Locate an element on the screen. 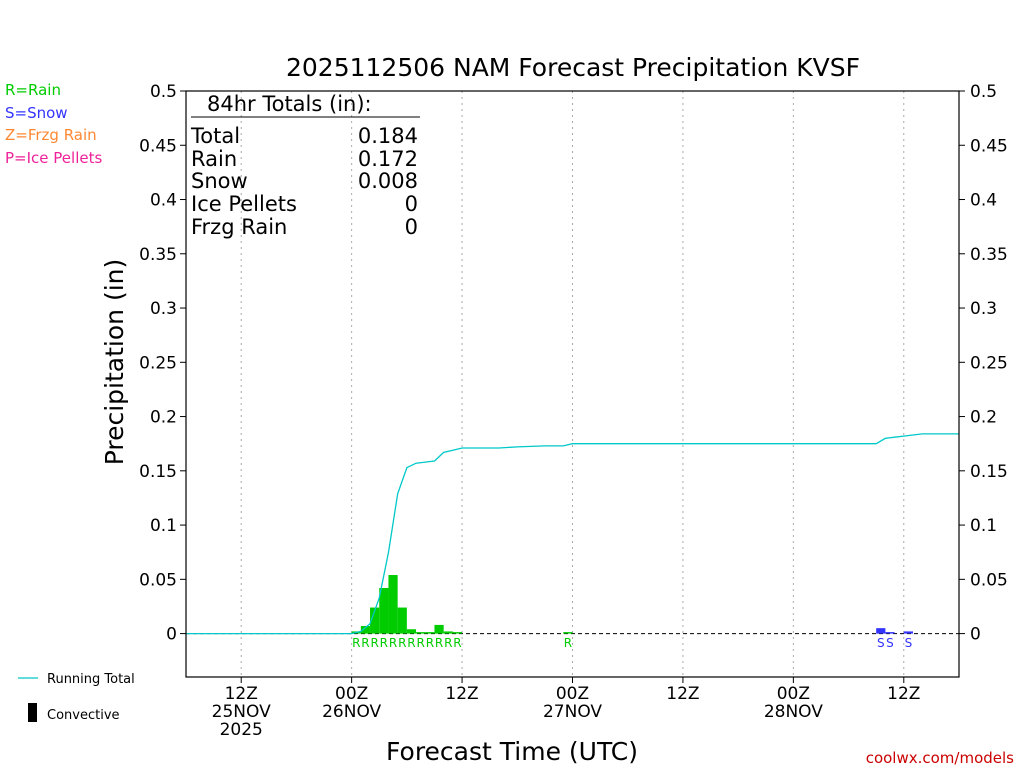  totals-header: 84hr Totals (in): is located at coordinates (289, 104).